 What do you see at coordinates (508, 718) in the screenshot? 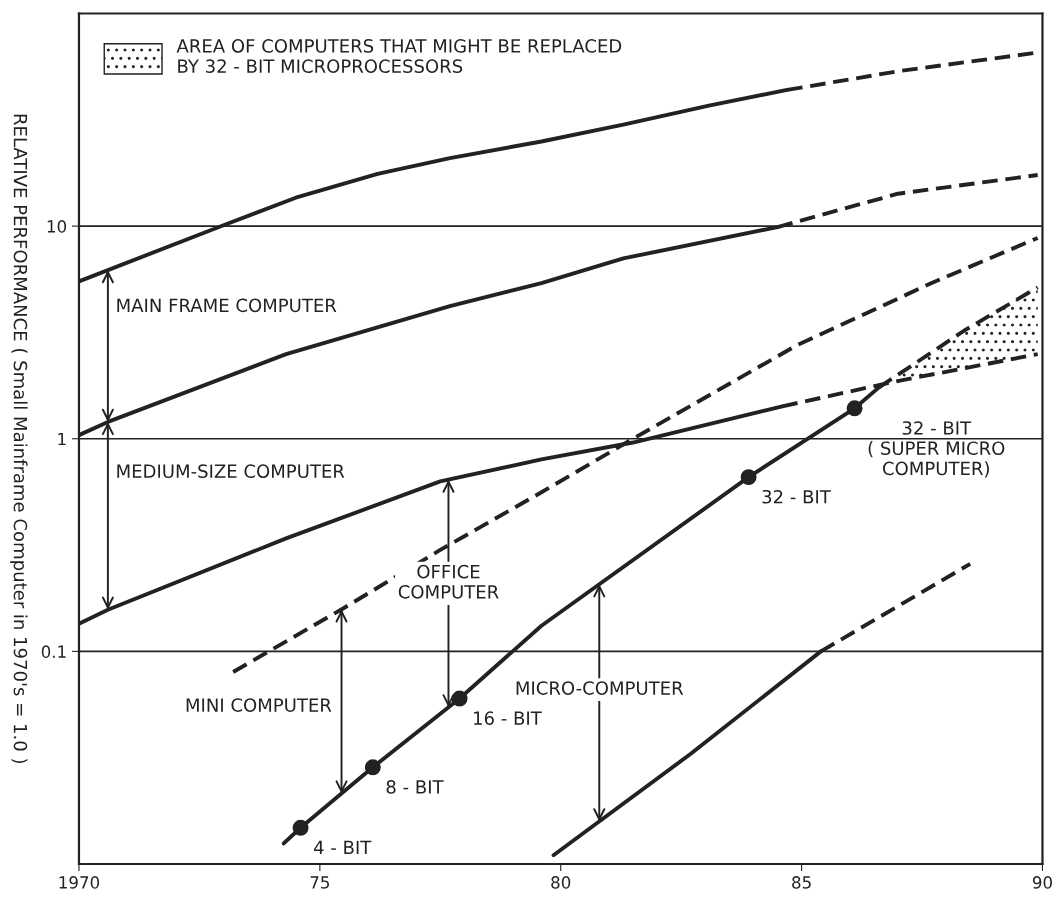
I see `annotation: 16 - BIT` at bounding box center [508, 718].